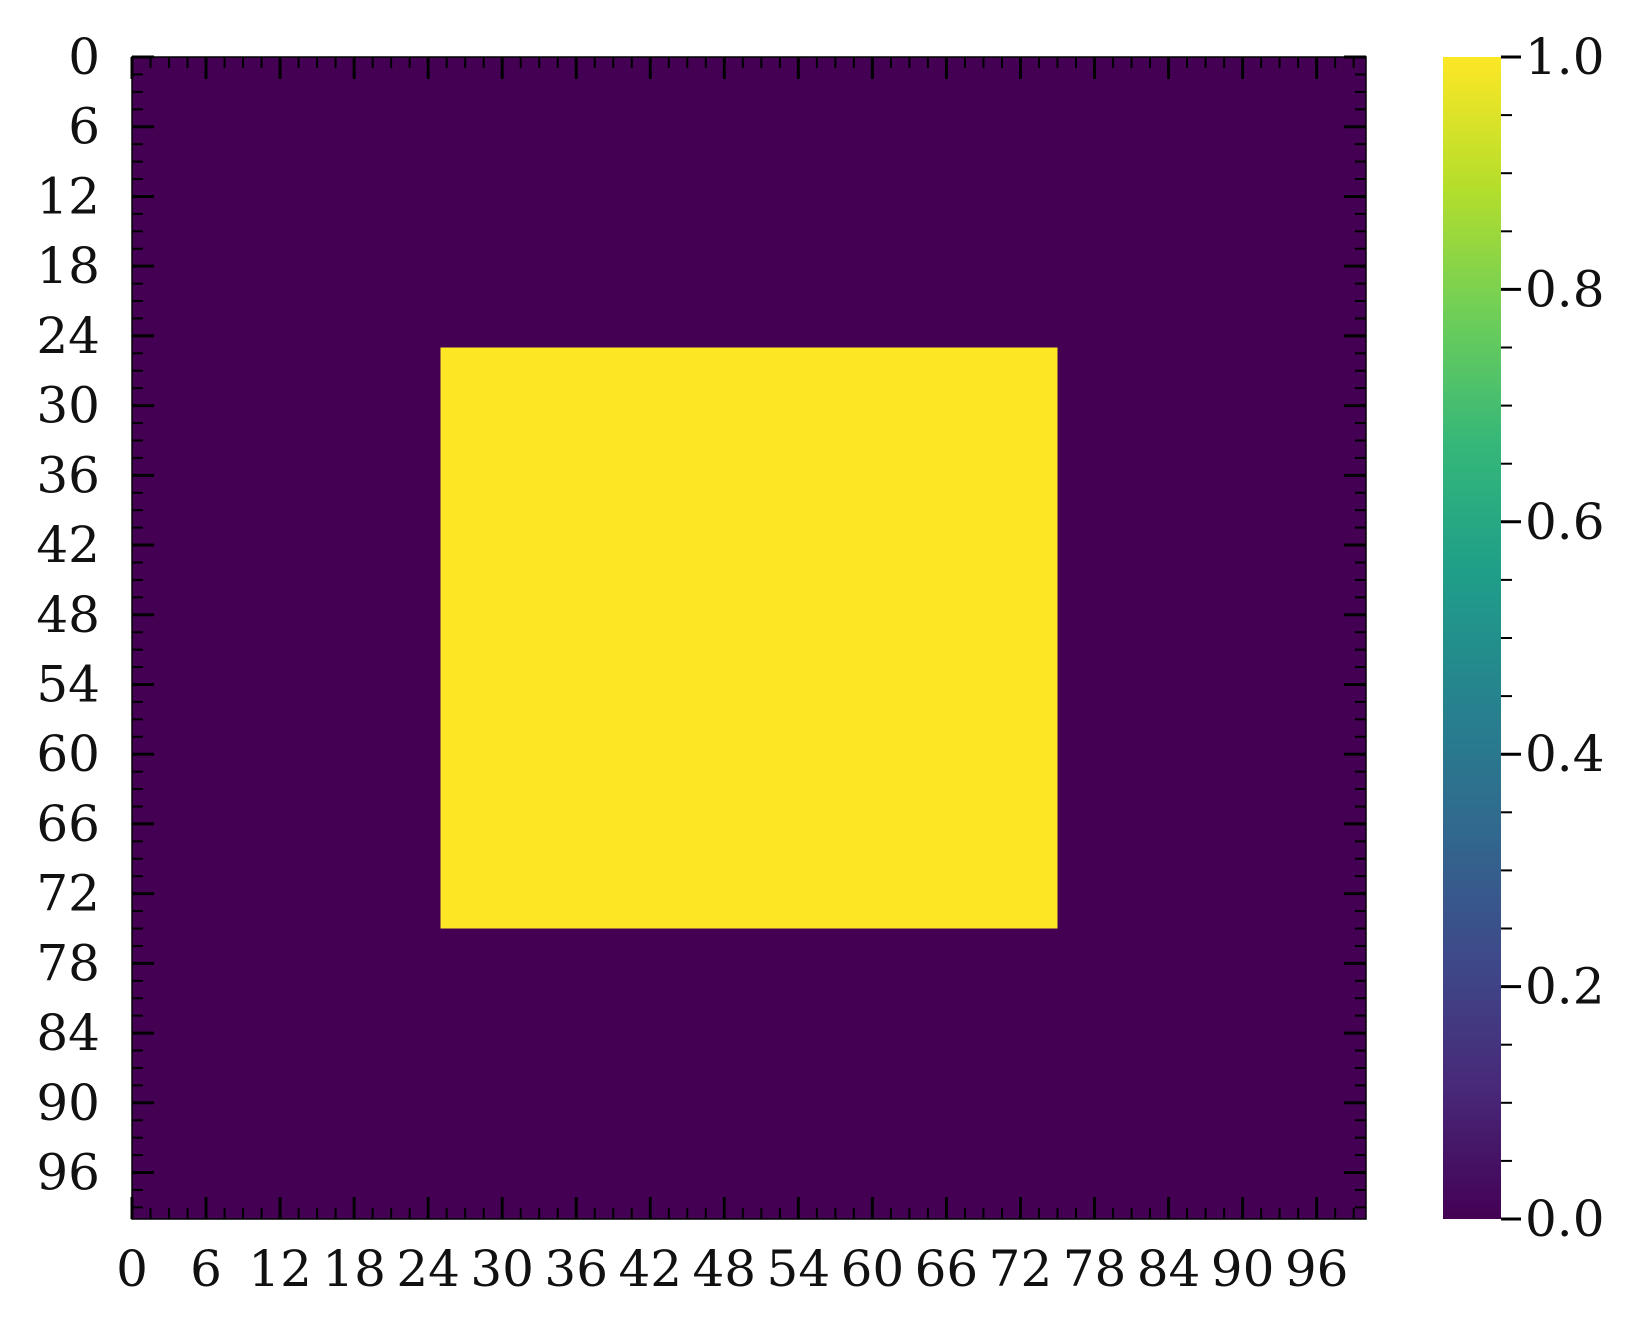  What do you see at coordinates (68, 196) in the screenshot?
I see `y-tick-label: 12` at bounding box center [68, 196].